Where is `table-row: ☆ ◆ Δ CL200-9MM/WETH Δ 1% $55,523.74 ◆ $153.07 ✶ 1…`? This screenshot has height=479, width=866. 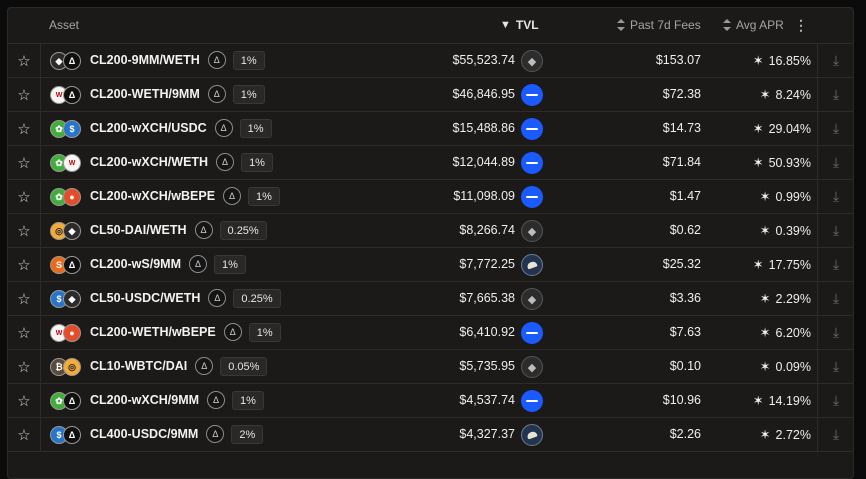 table-row: ☆ ◆ Δ CL200-9MM/WETH Δ 1% $55,523.74 ◆ $153.07 ✶ 1… is located at coordinates (430, 61).